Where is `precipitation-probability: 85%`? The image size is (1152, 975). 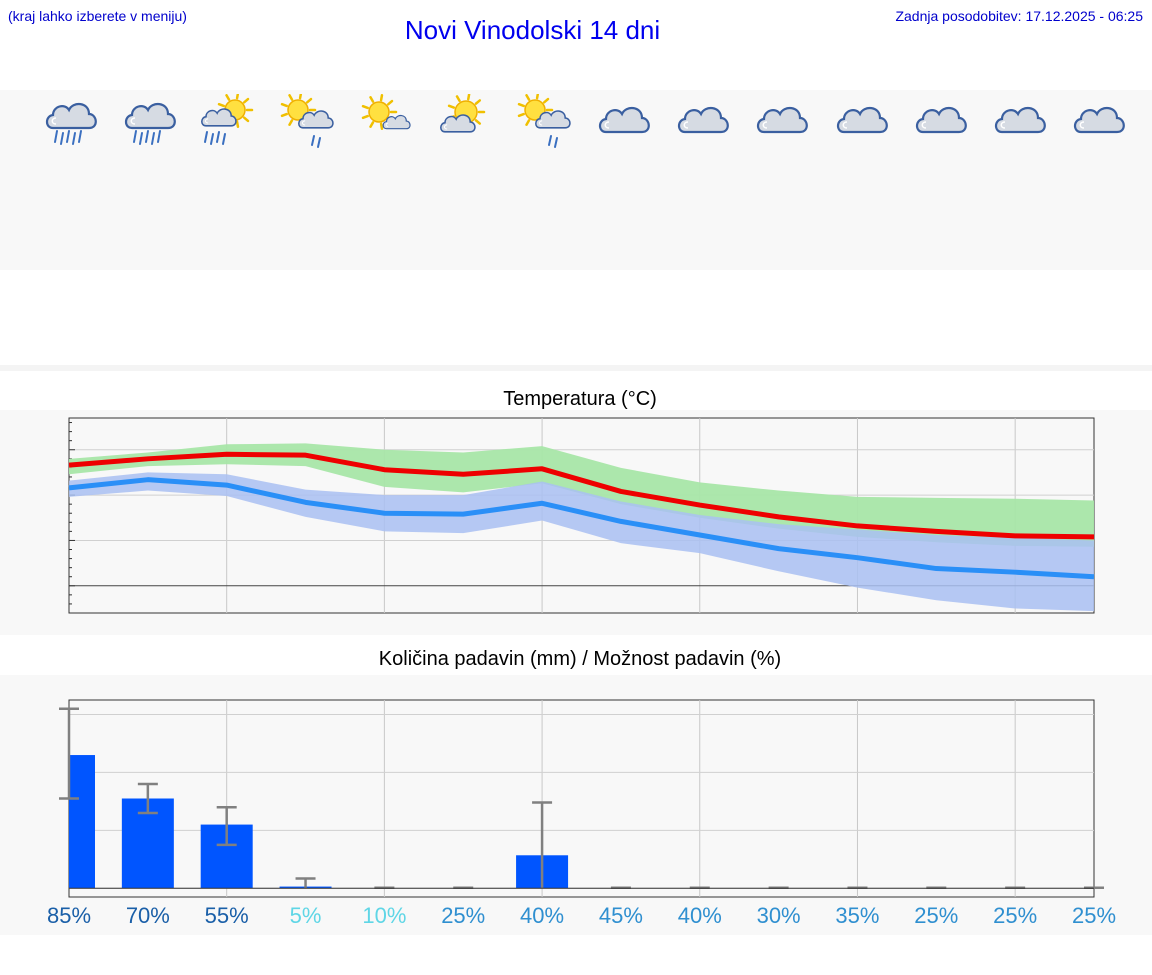 precipitation-probability: 85% is located at coordinates (69, 915).